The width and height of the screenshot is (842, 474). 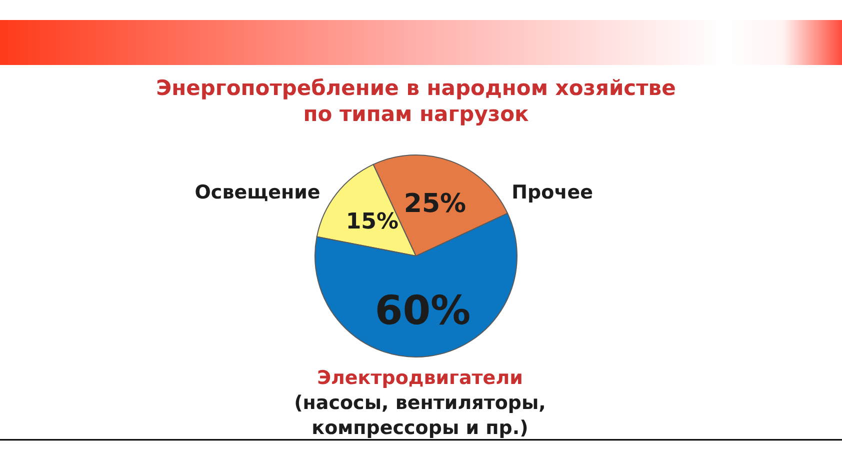 What do you see at coordinates (257, 192) in the screenshot?
I see `slice-label: Освещение` at bounding box center [257, 192].